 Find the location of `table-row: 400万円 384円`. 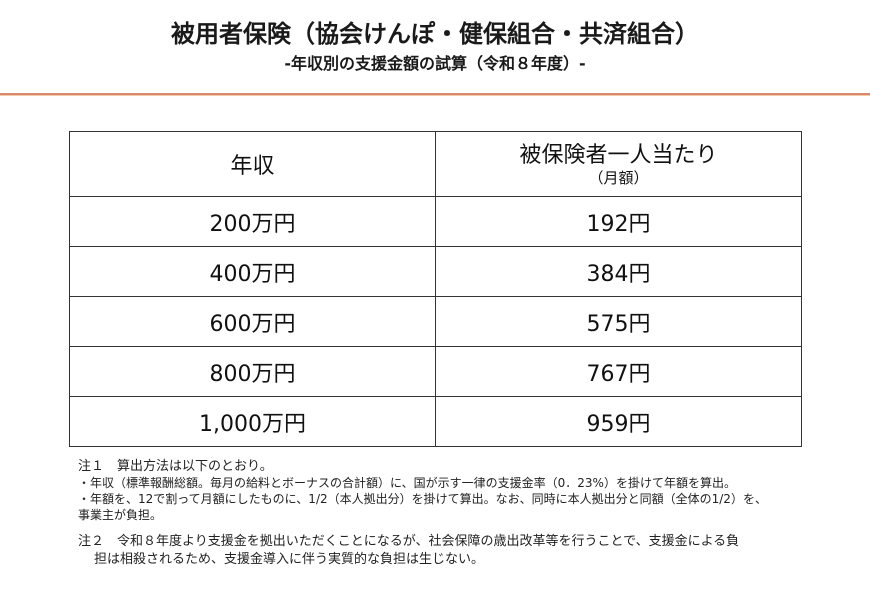

table-row: 400万円 384円 is located at coordinates (435, 271).